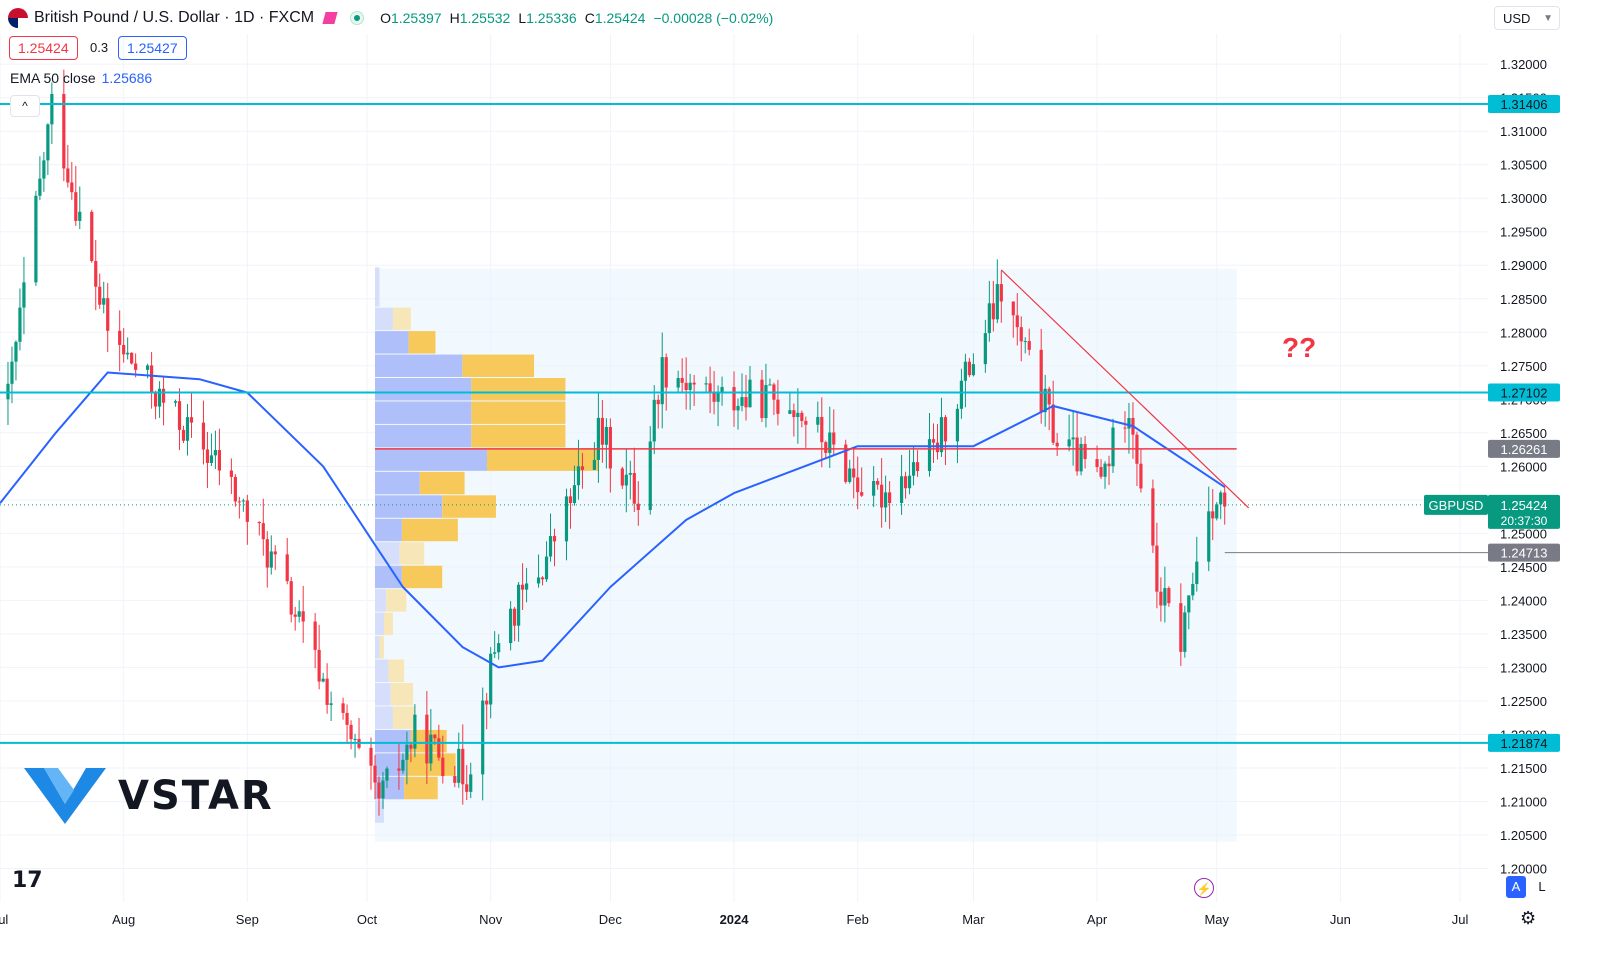 The width and height of the screenshot is (1600, 963). What do you see at coordinates (53, 78) in the screenshot?
I see `ema-label: EMA 50 close` at bounding box center [53, 78].